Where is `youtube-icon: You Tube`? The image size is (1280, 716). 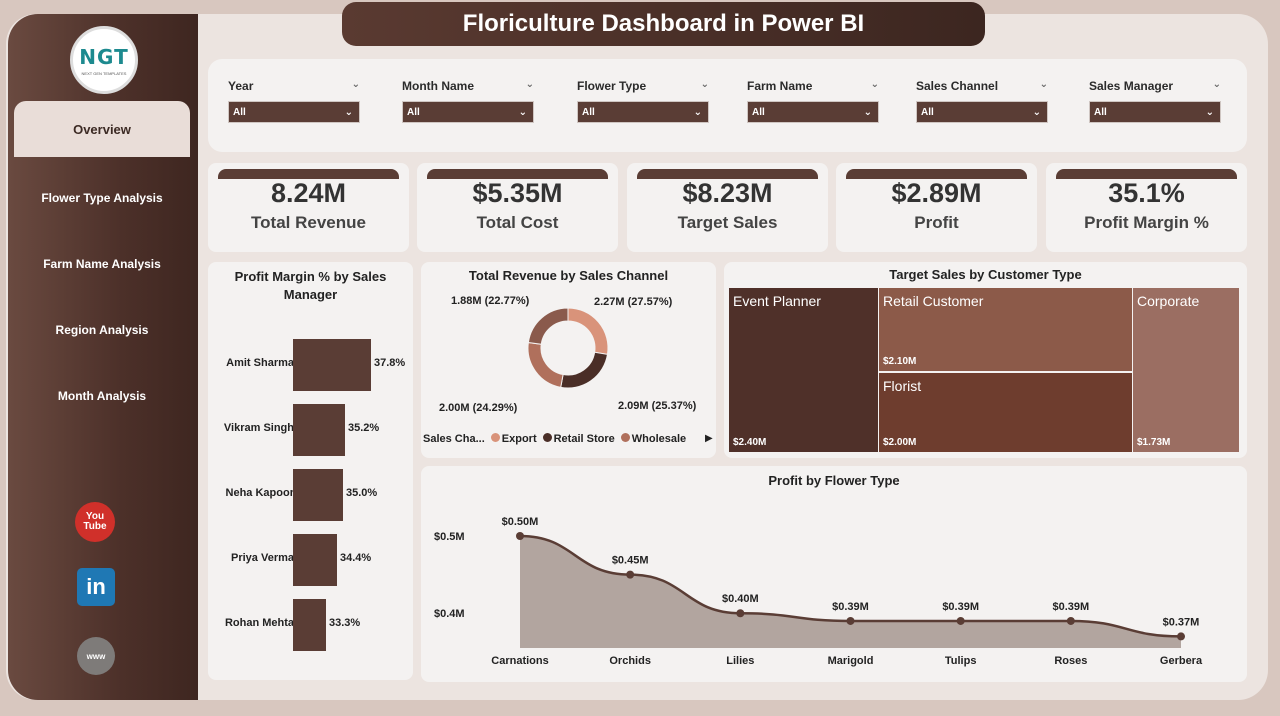 youtube-icon: You Tube is located at coordinates (95, 522).